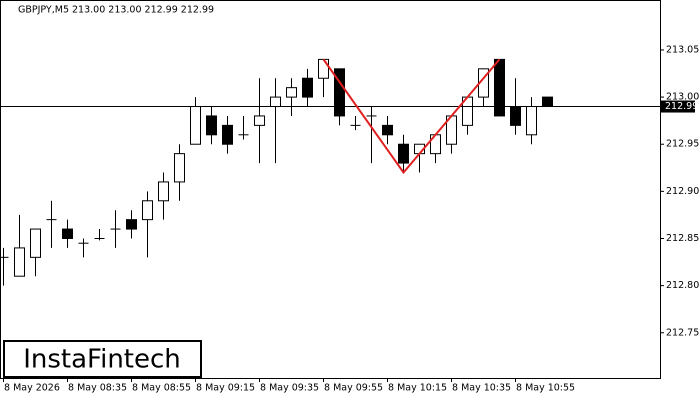  I want to click on chart-title: GBPJPY,M5 213.00 213.00 212.99 212.99, so click(116, 10).